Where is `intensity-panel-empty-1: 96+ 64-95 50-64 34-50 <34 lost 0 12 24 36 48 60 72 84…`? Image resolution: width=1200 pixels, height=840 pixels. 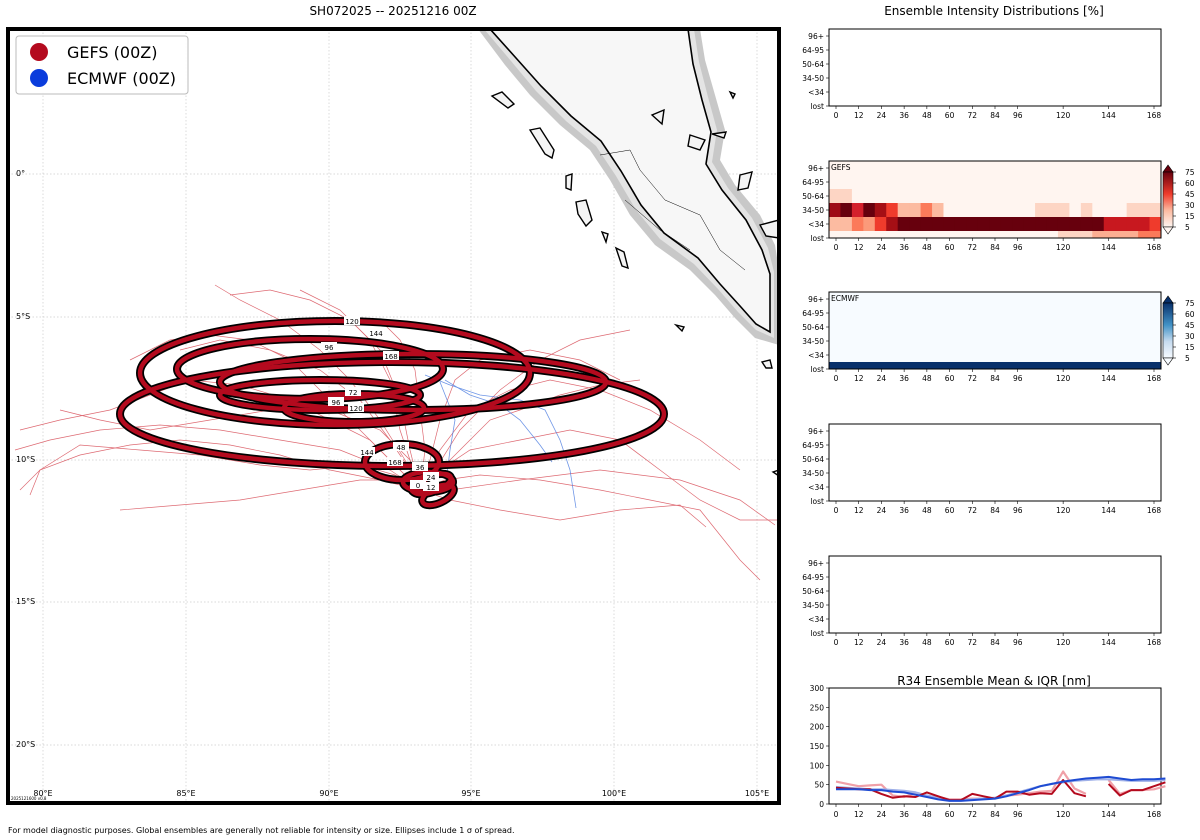 intensity-panel-empty-1: 96+ 64-95 50-64 34-50 <34 lost 0 12 24 36 48 60 72 84… is located at coordinates (982, 74).